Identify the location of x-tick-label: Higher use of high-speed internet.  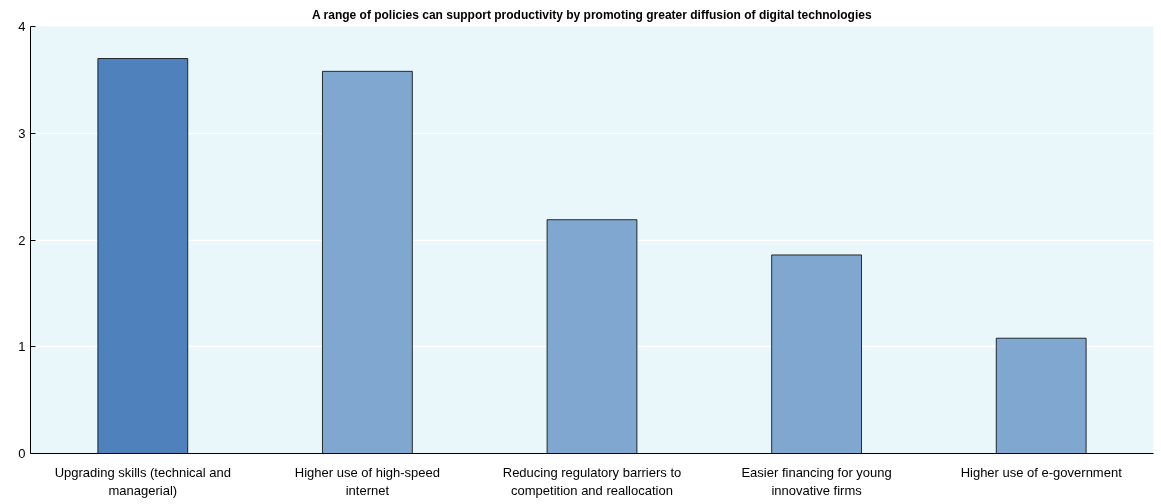
(367, 481).